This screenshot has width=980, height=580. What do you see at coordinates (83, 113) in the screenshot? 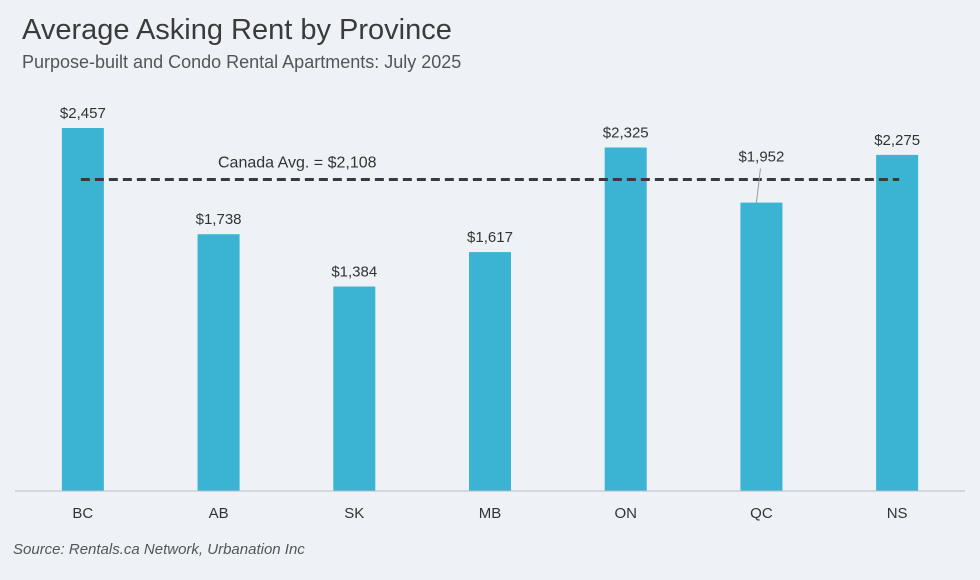
I see `value-label-bc: $2,457` at bounding box center [83, 113].